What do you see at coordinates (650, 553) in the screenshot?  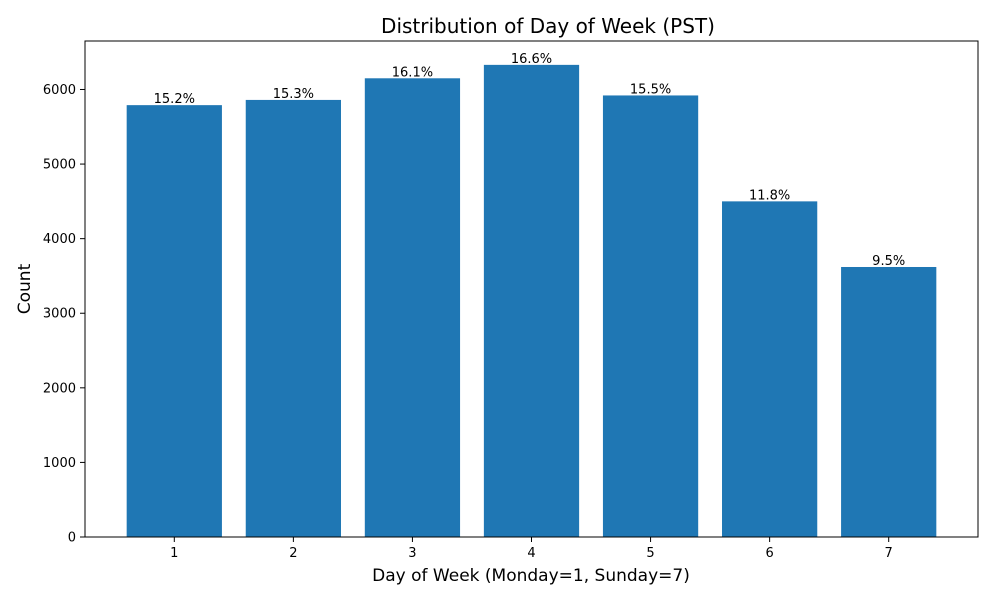 I see `x-tick-label-5: 5` at bounding box center [650, 553].